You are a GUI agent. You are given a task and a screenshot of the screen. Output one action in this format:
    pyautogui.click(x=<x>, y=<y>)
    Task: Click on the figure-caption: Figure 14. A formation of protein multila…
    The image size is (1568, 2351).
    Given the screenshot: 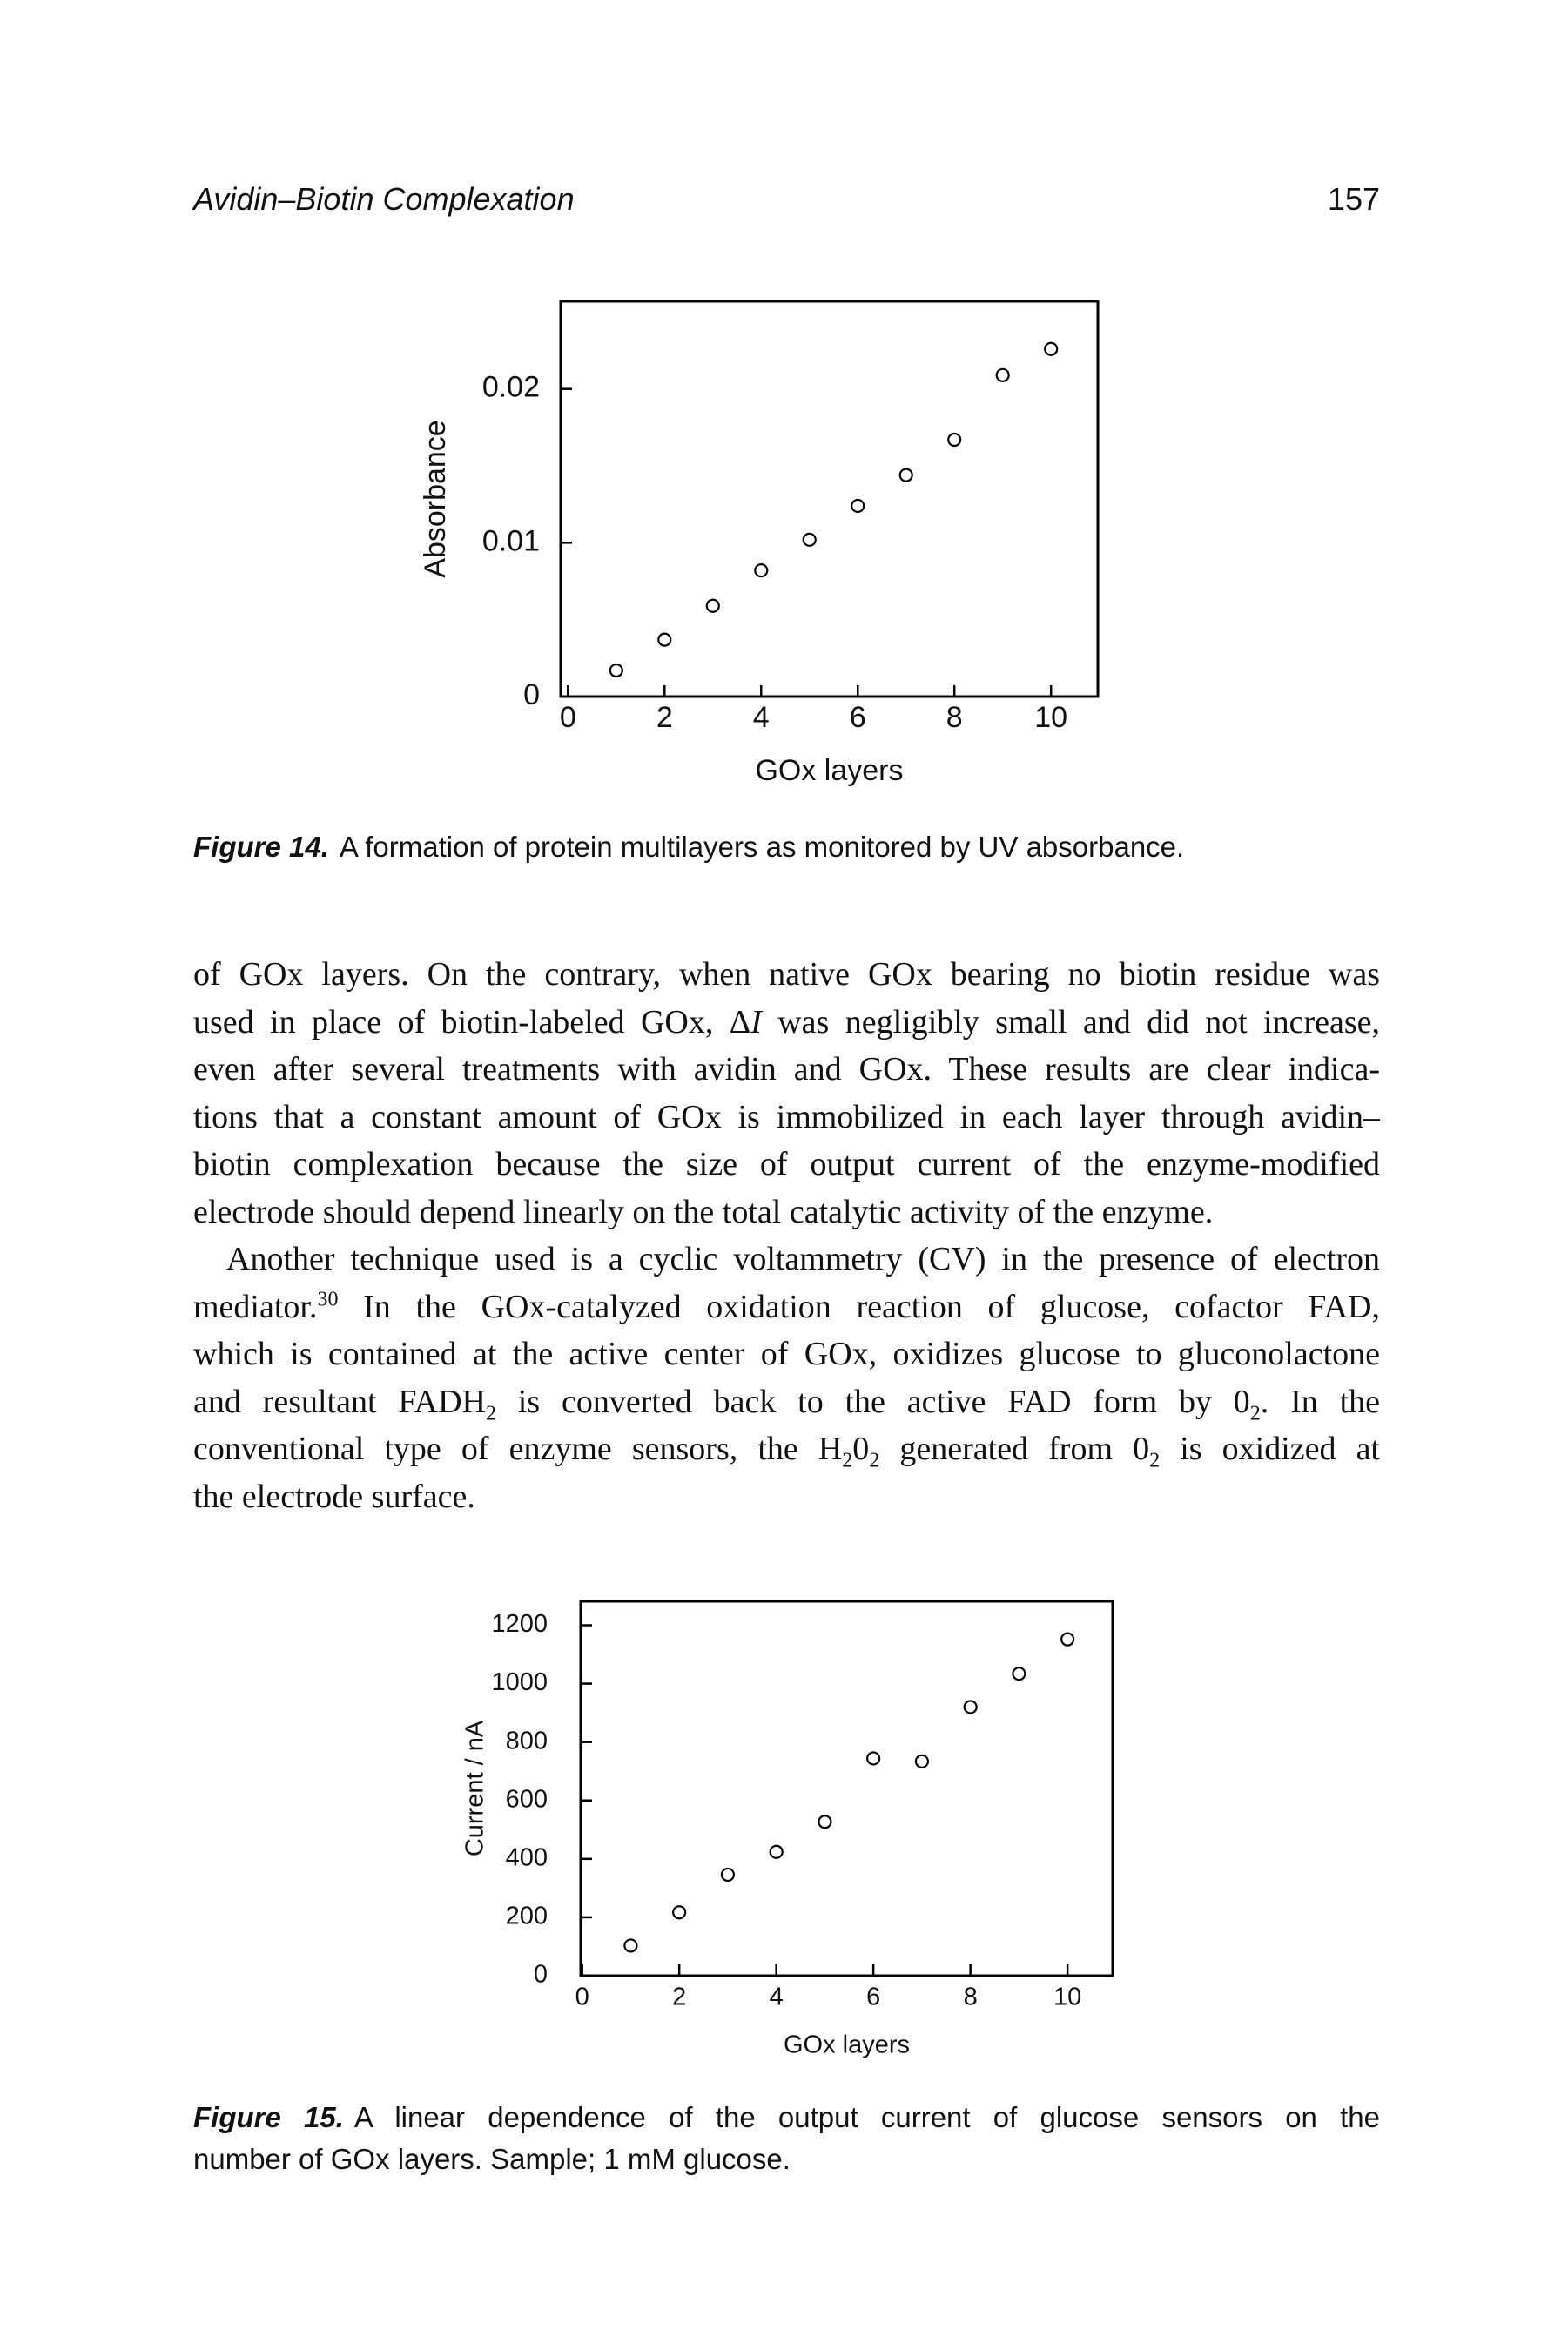 What is the action you would take?
    pyautogui.click(x=786, y=847)
    